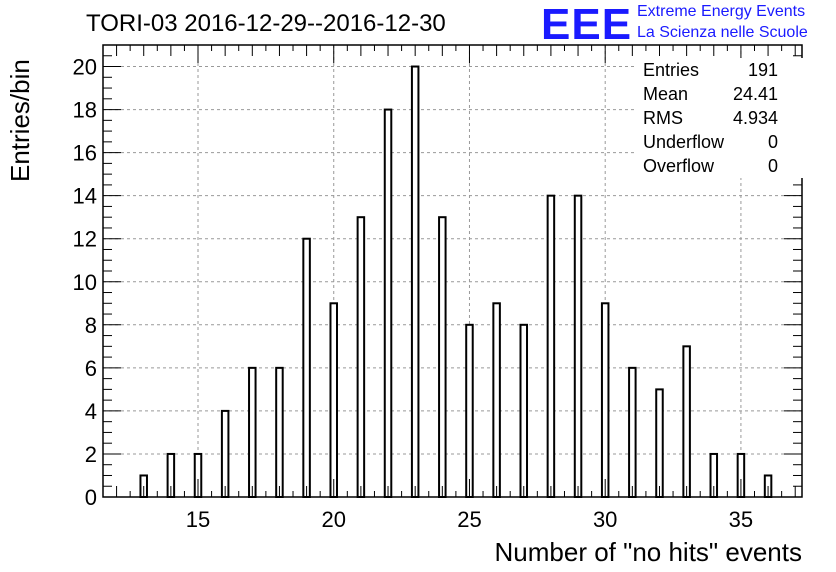 The width and height of the screenshot is (836, 572). What do you see at coordinates (198, 519) in the screenshot?
I see `x-tick-label: 15` at bounding box center [198, 519].